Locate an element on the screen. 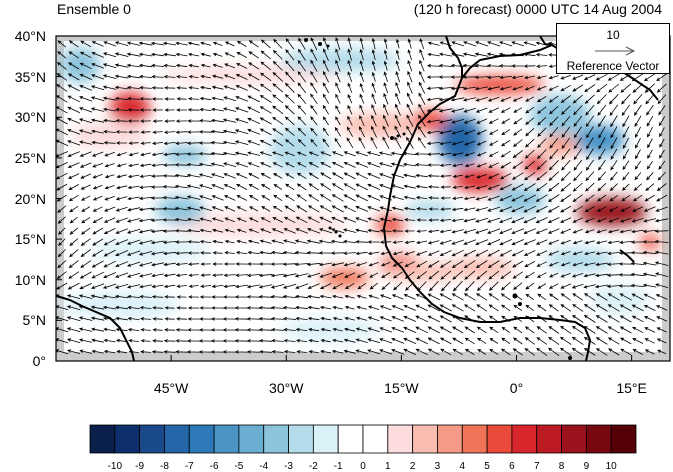 The image size is (673, 472). colorbar-label: 1 is located at coordinates (388, 466).